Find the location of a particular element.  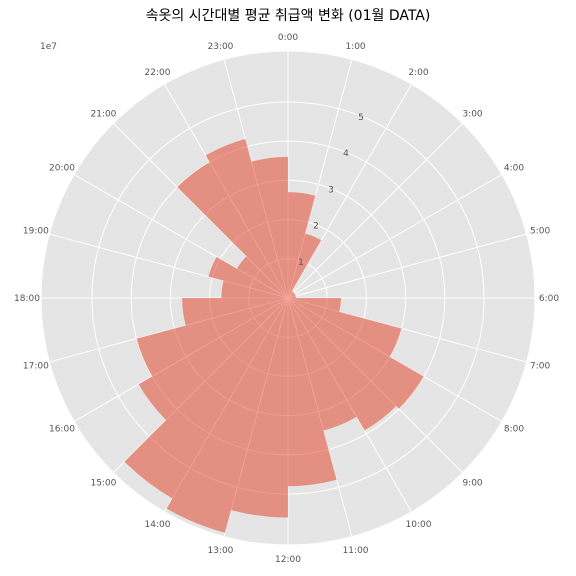

bar-0:00 is located at coordinates (302, 245).